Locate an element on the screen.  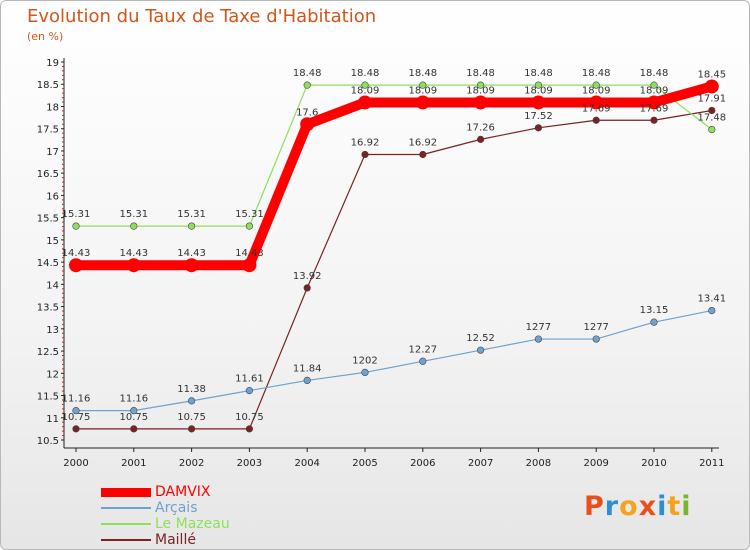
data-label-maille: 10.75 is located at coordinates (133, 417).